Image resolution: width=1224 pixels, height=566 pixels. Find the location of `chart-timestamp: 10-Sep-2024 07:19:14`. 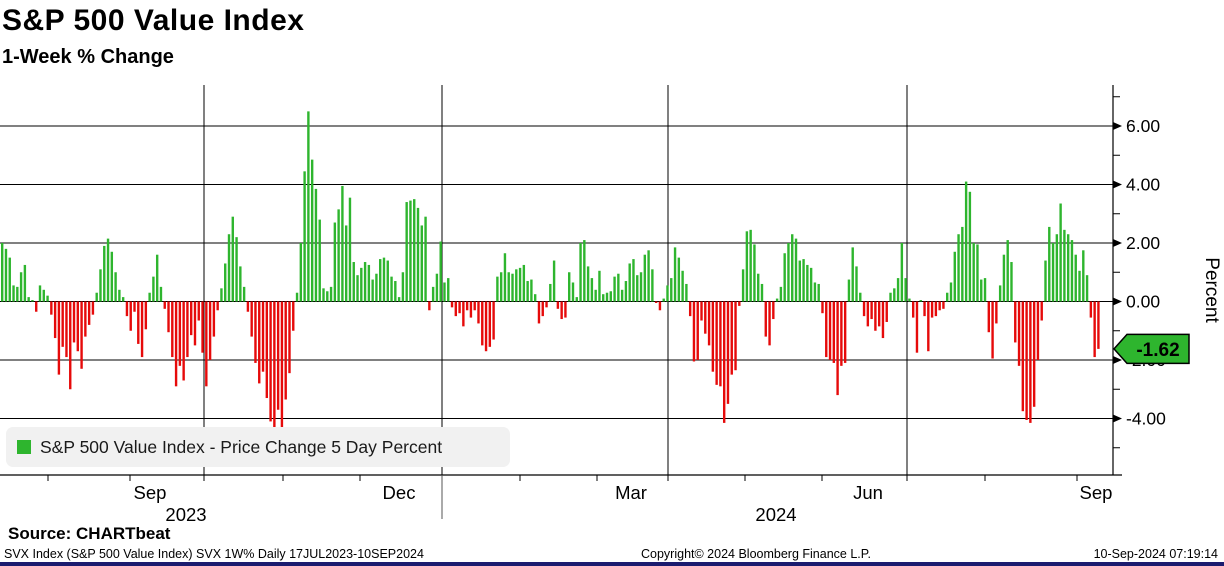

chart-timestamp: 10-Sep-2024 07:19:14 is located at coordinates (1155, 554).